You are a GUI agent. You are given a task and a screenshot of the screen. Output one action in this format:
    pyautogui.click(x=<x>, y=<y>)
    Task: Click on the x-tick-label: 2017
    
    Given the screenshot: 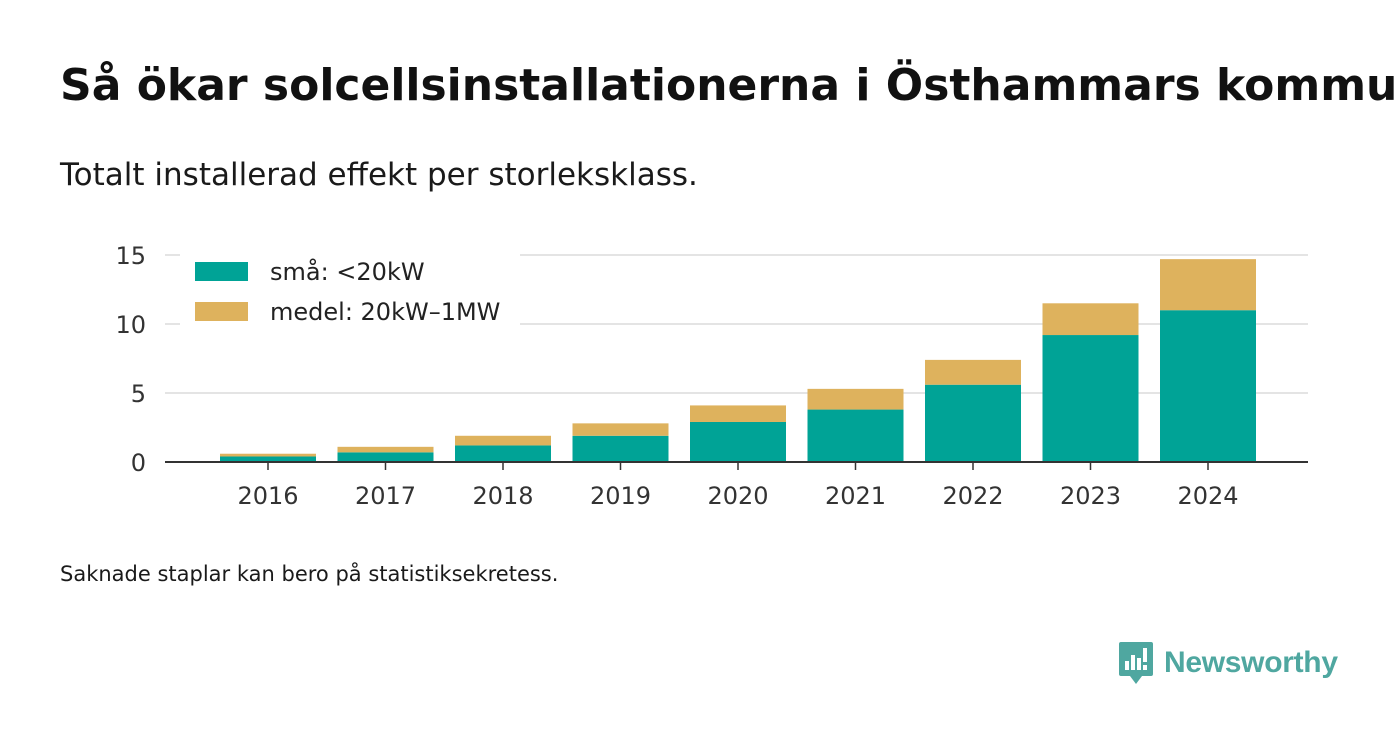 What is the action you would take?
    pyautogui.click(x=385, y=496)
    